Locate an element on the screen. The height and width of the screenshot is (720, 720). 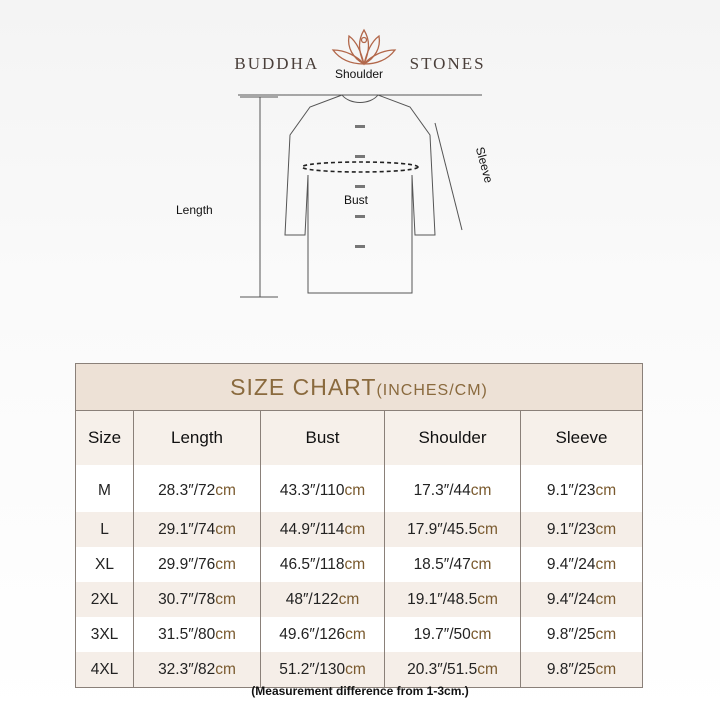
cell-shoulder: 20.3″/51.5cm is located at coordinates (452, 670).